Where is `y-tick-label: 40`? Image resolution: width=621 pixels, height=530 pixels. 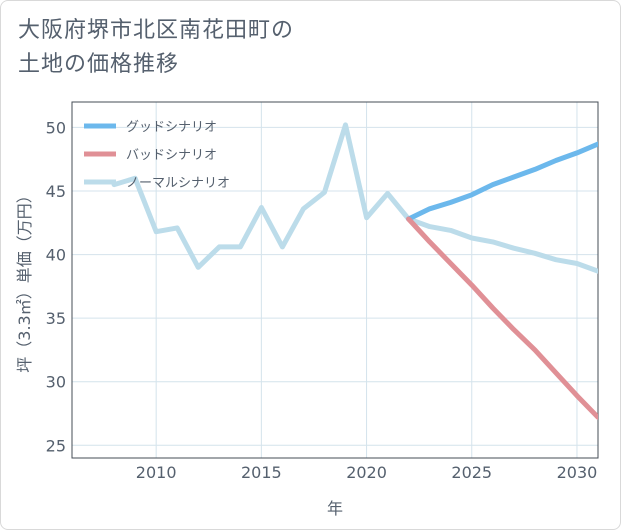
y-tick-label: 40 is located at coordinates (56, 255).